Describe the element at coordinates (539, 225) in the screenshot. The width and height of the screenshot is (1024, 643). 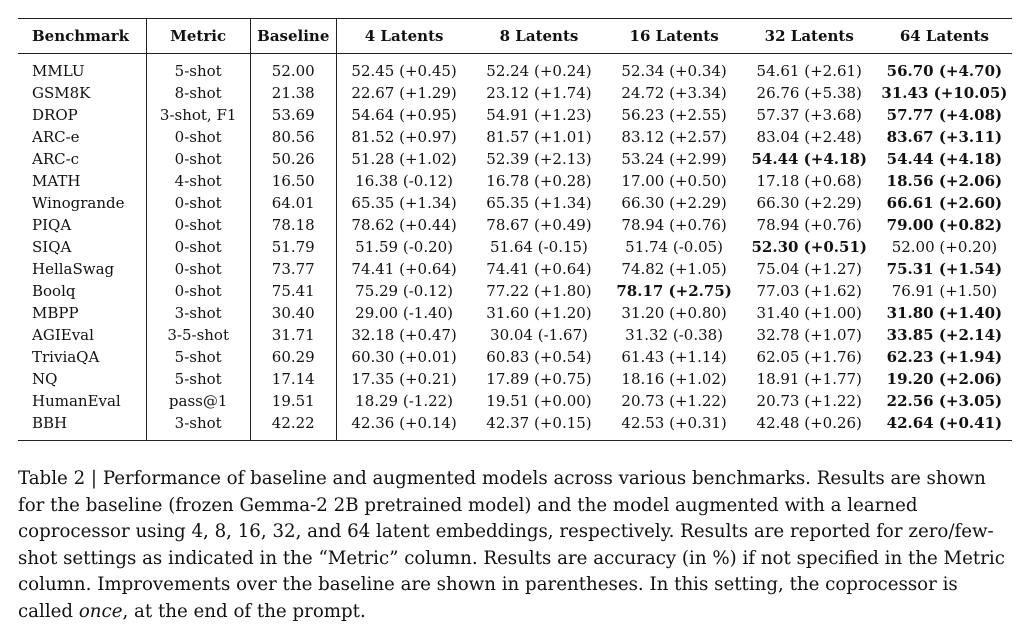
I see `cell-latent-result: 78.67 (+0.49)` at that location.